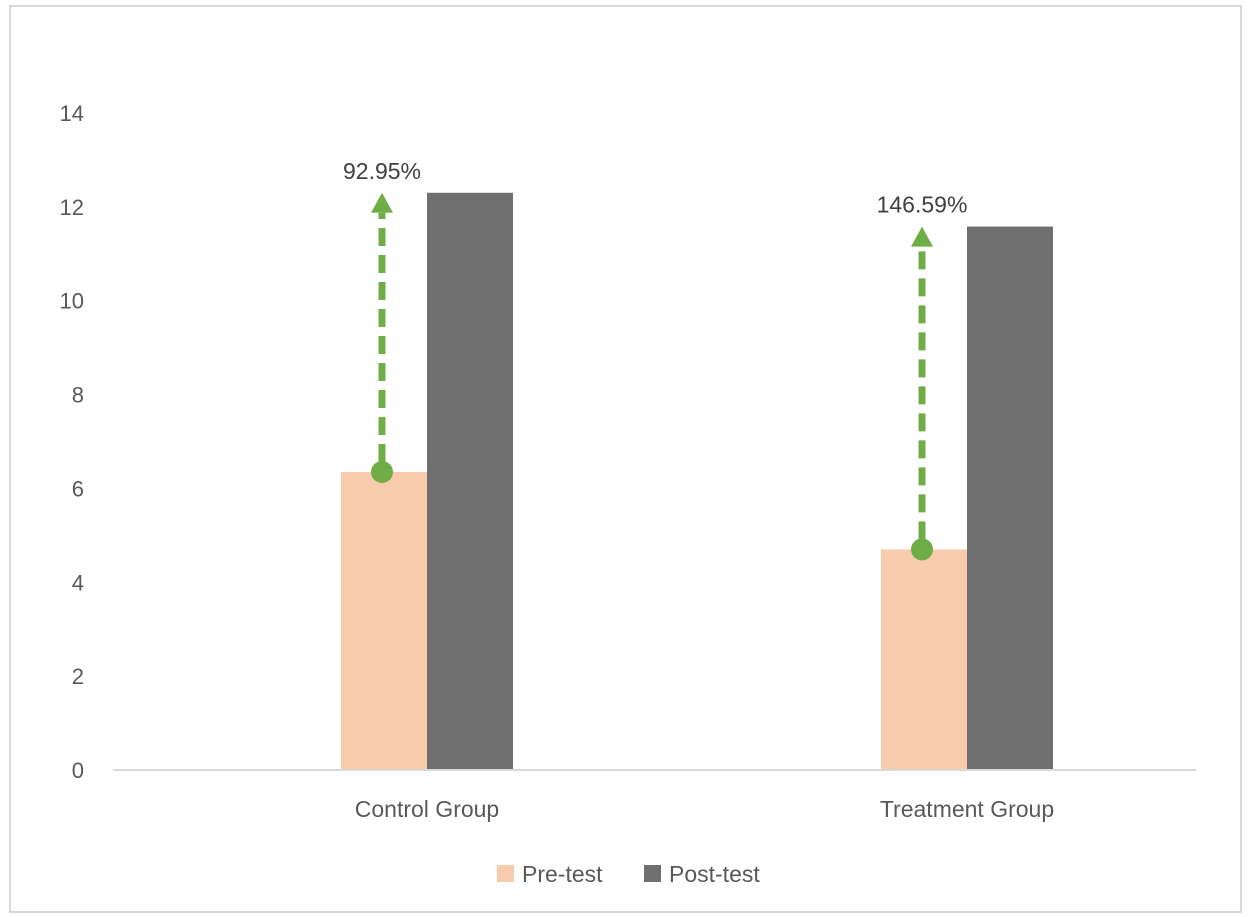  Describe the element at coordinates (714, 874) in the screenshot. I see `legend-label-post-test: Post-test` at that location.